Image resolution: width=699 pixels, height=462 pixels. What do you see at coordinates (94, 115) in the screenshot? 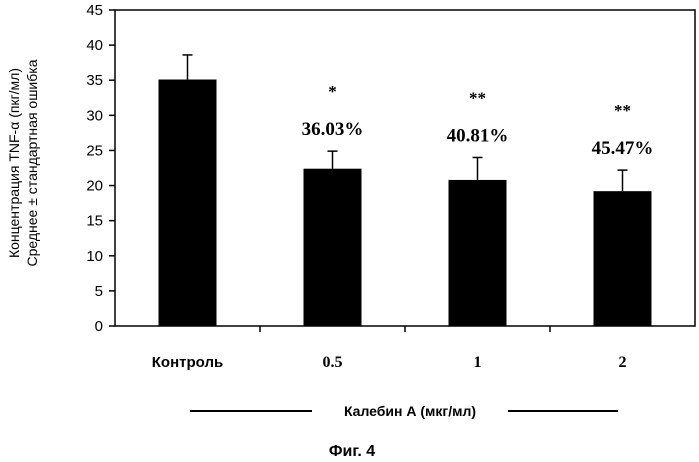
I see `y-tick-label: 30` at bounding box center [94, 115].